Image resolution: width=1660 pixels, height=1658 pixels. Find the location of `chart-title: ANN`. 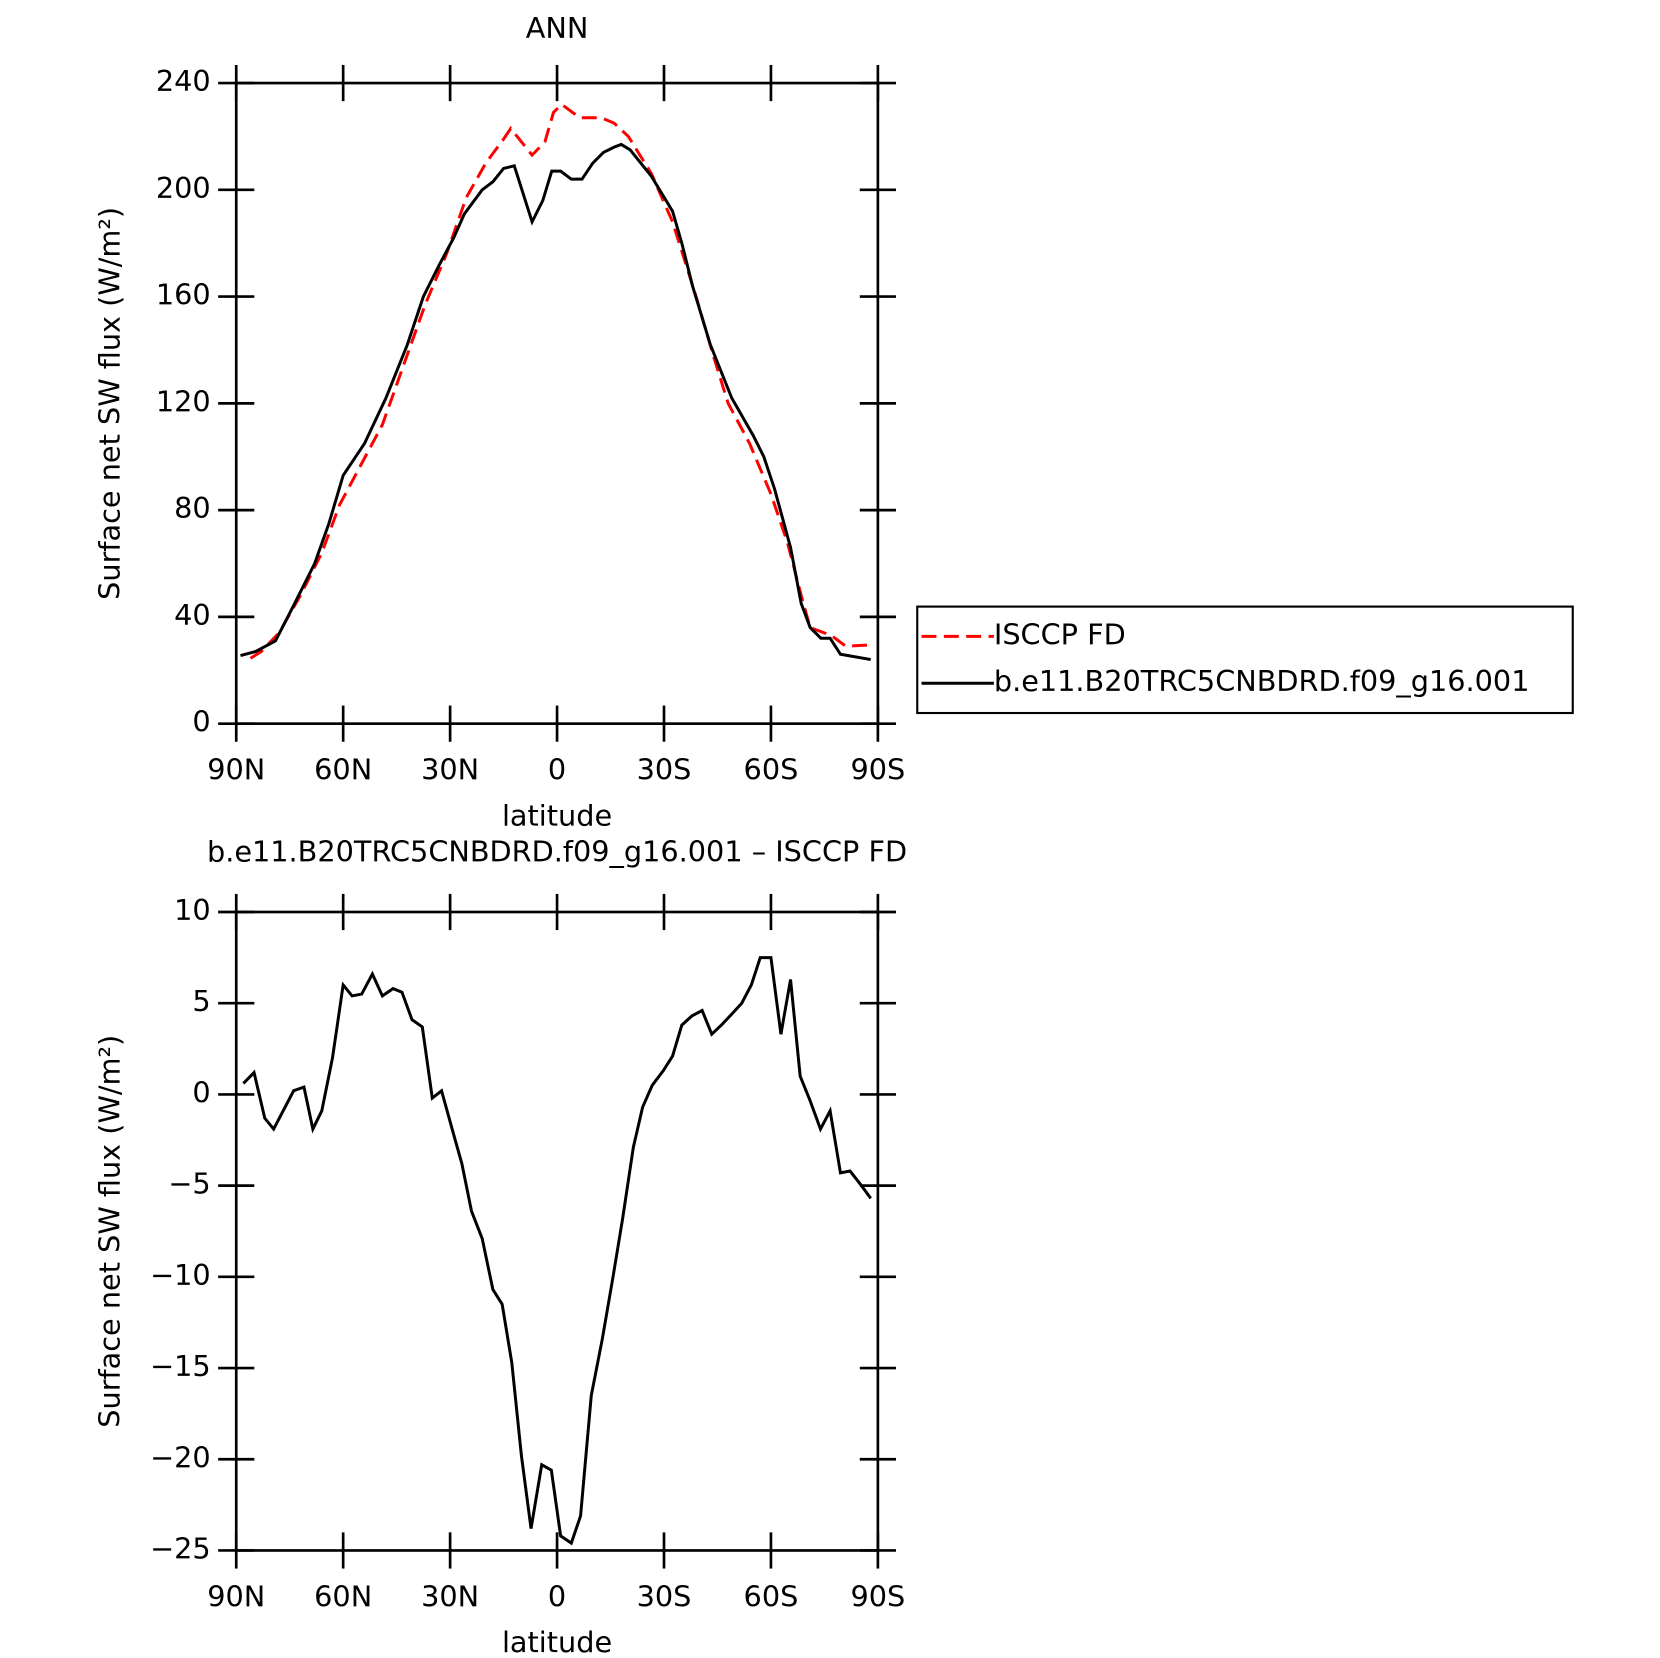

chart-title: ANN is located at coordinates (557, 28).